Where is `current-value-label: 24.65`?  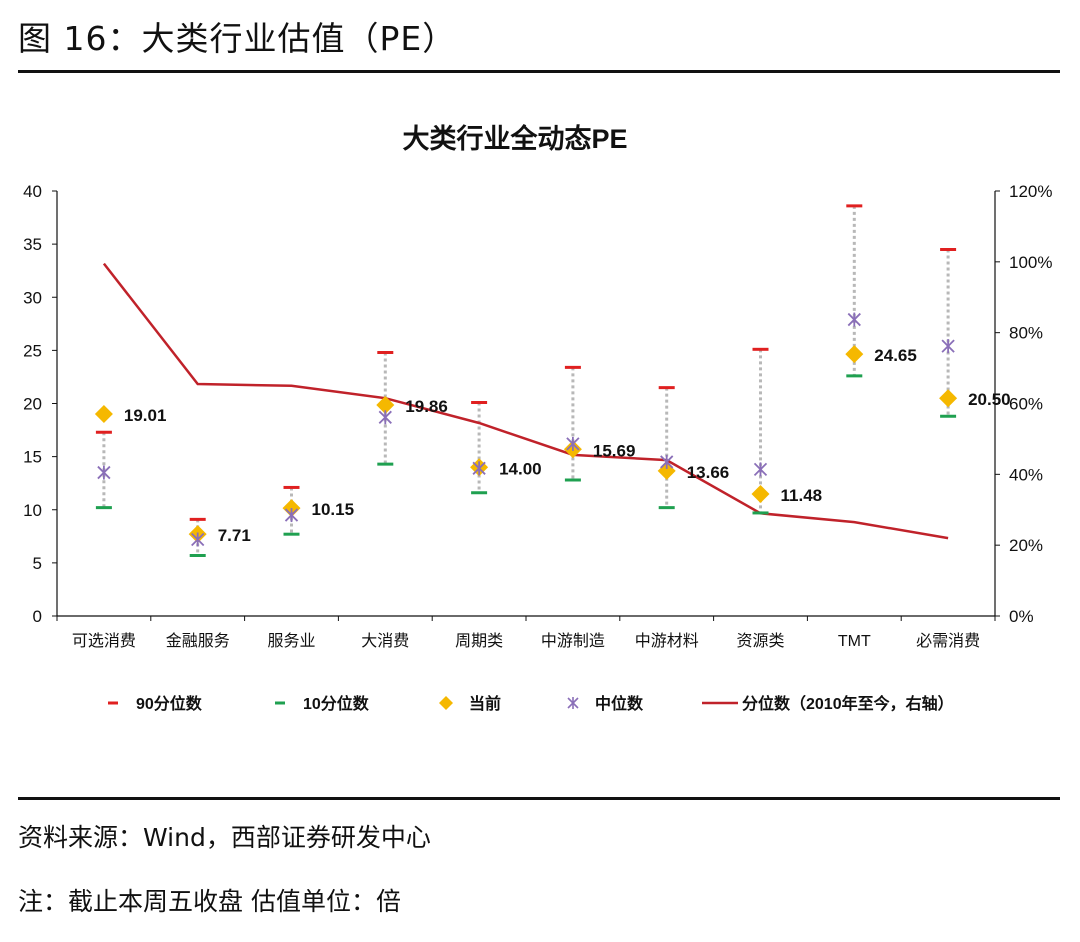
current-value-label: 24.65 is located at coordinates (895, 355).